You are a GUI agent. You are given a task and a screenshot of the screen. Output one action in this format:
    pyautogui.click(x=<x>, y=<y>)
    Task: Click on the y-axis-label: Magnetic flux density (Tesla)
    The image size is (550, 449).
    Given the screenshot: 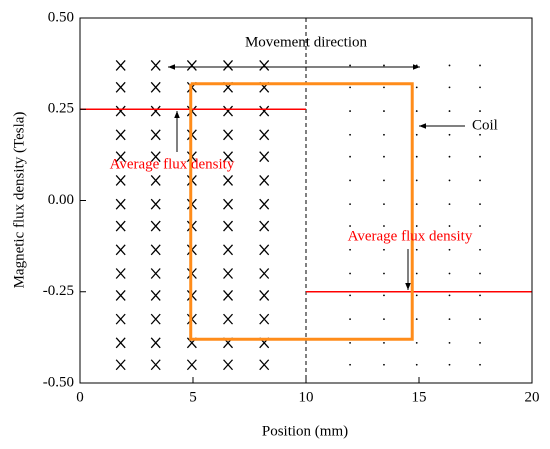 What is the action you would take?
    pyautogui.click(x=19, y=200)
    